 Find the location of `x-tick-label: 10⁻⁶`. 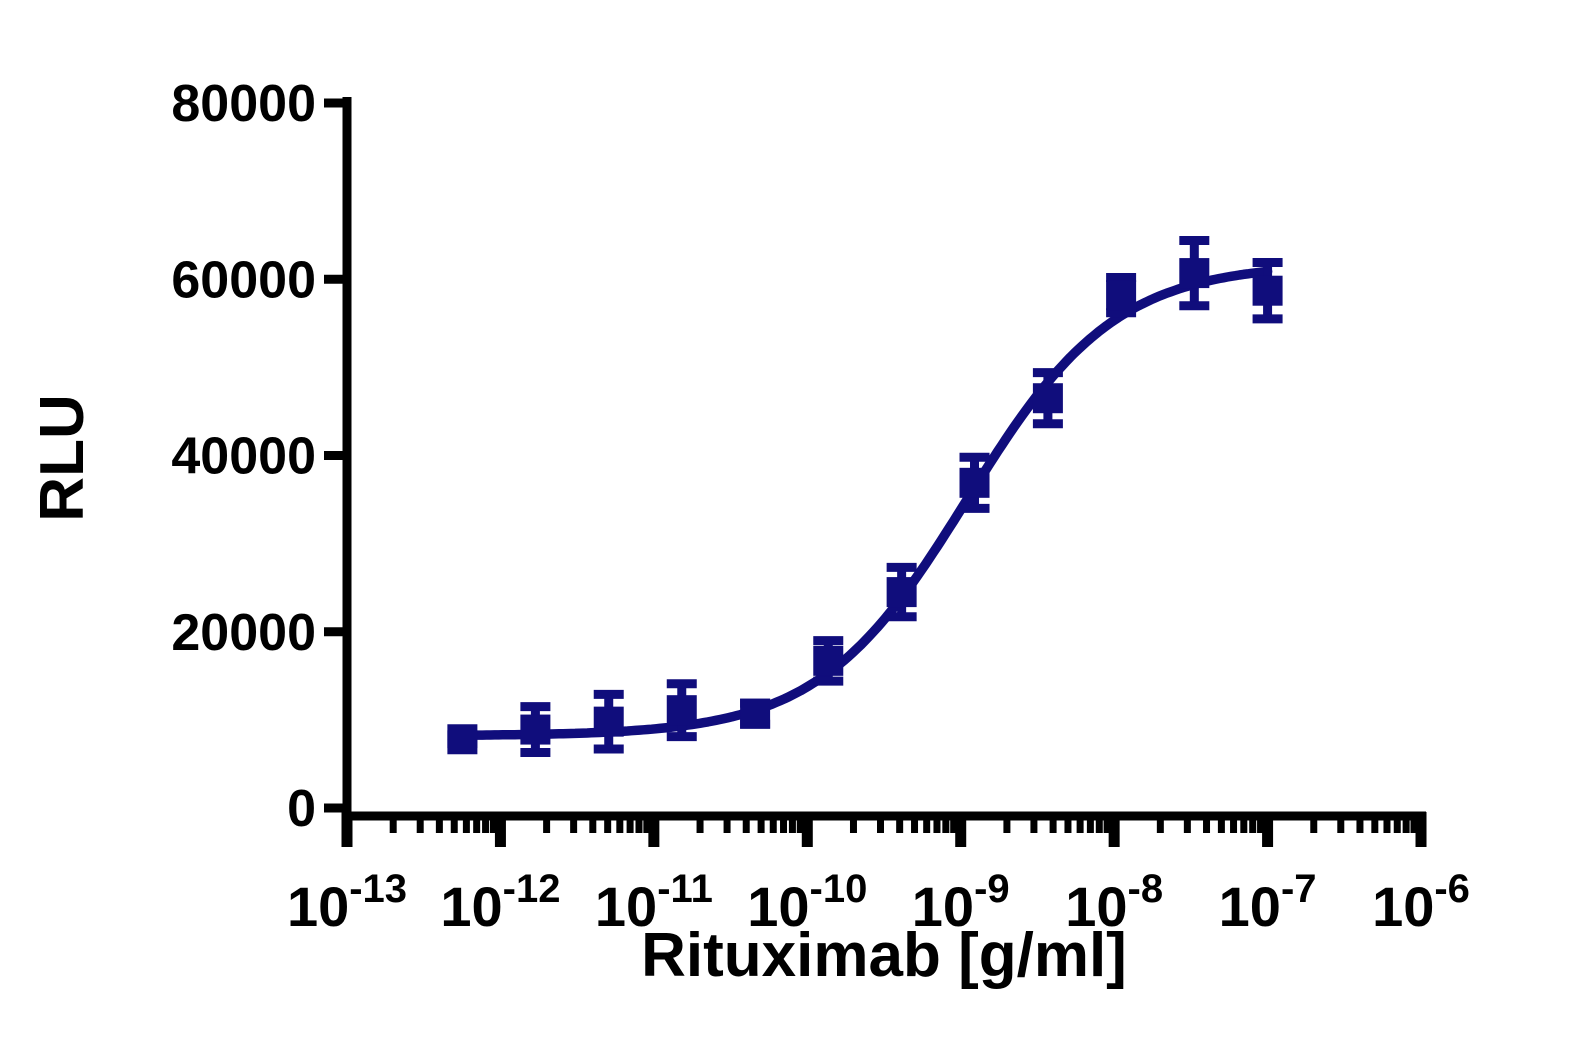

x-tick-label: 10⁻⁶ is located at coordinates (1421, 902).